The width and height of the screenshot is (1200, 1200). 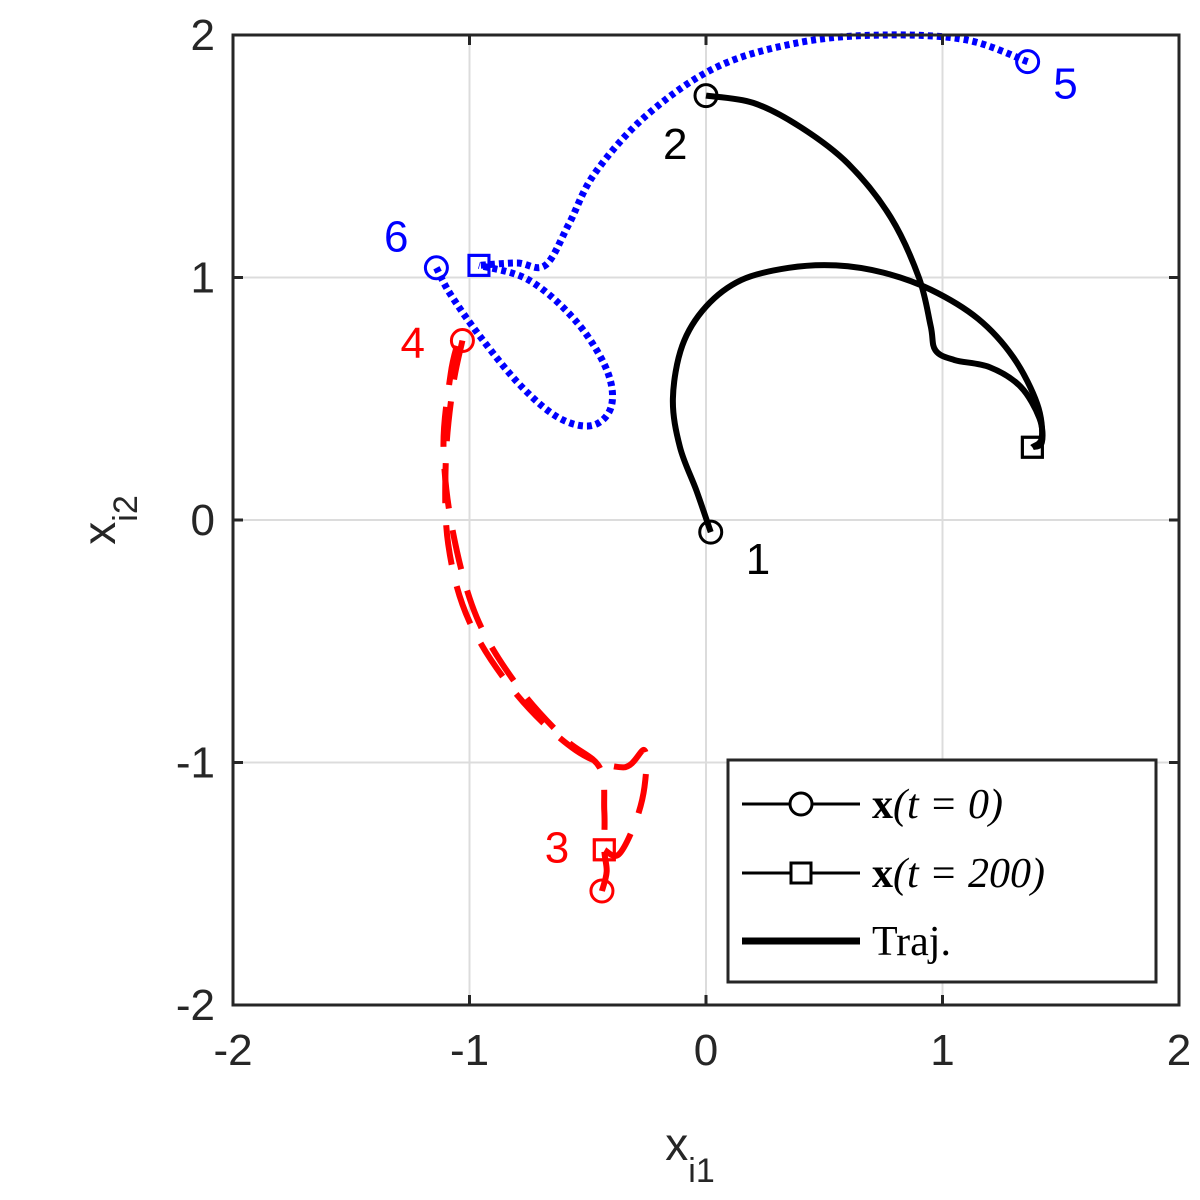 I want to click on legend-square-marker, so click(x=801, y=873).